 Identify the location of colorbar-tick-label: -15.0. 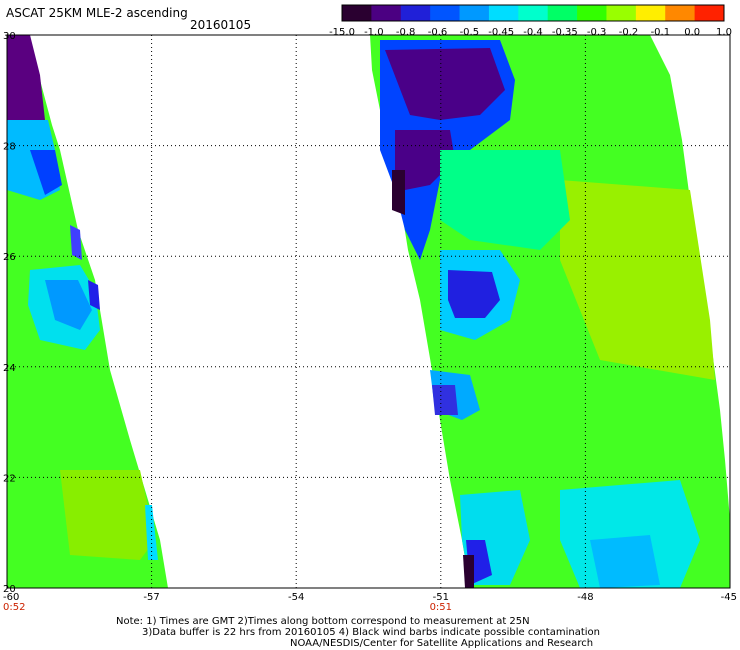
(342, 32).